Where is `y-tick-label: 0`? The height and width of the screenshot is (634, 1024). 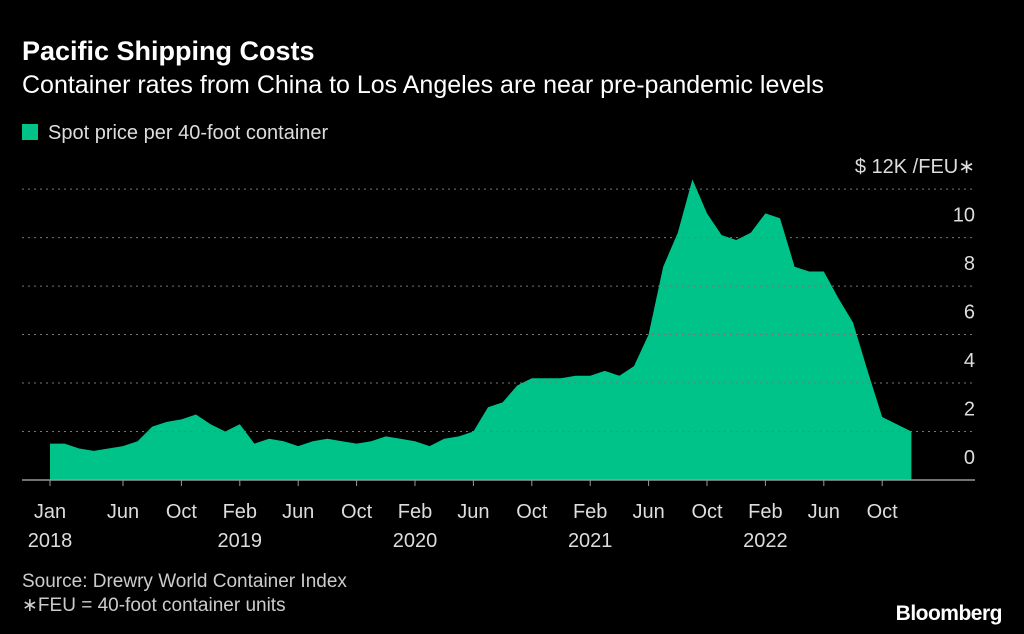
y-tick-label: 0 is located at coordinates (969, 458).